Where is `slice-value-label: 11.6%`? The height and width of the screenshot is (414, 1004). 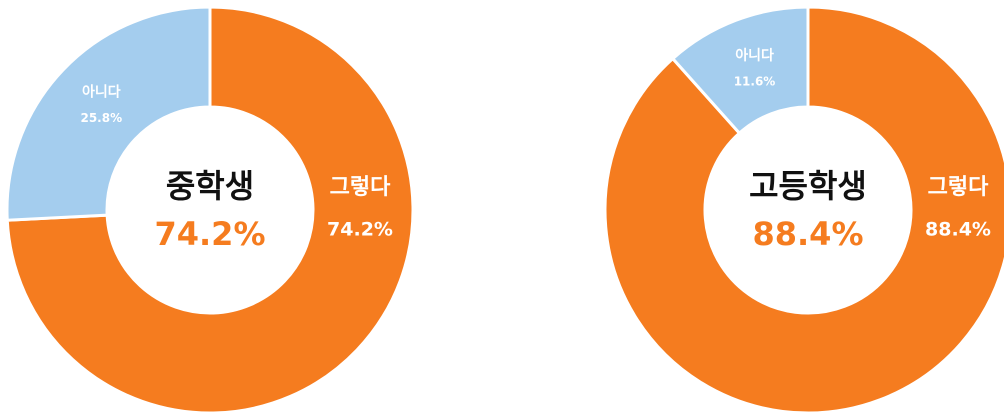
slice-value-label: 11.6% is located at coordinates (755, 81).